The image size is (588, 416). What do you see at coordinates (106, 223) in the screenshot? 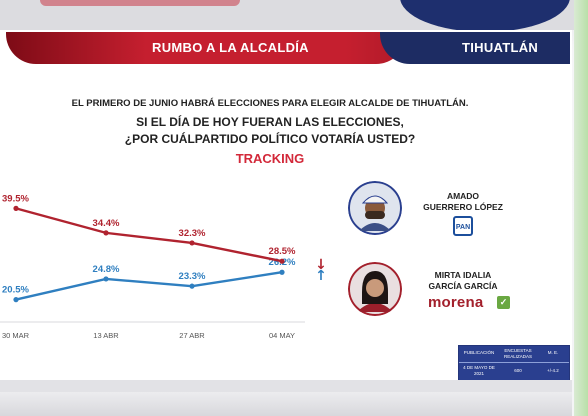
I see `series-2-data-label: 34.4%` at bounding box center [106, 223].